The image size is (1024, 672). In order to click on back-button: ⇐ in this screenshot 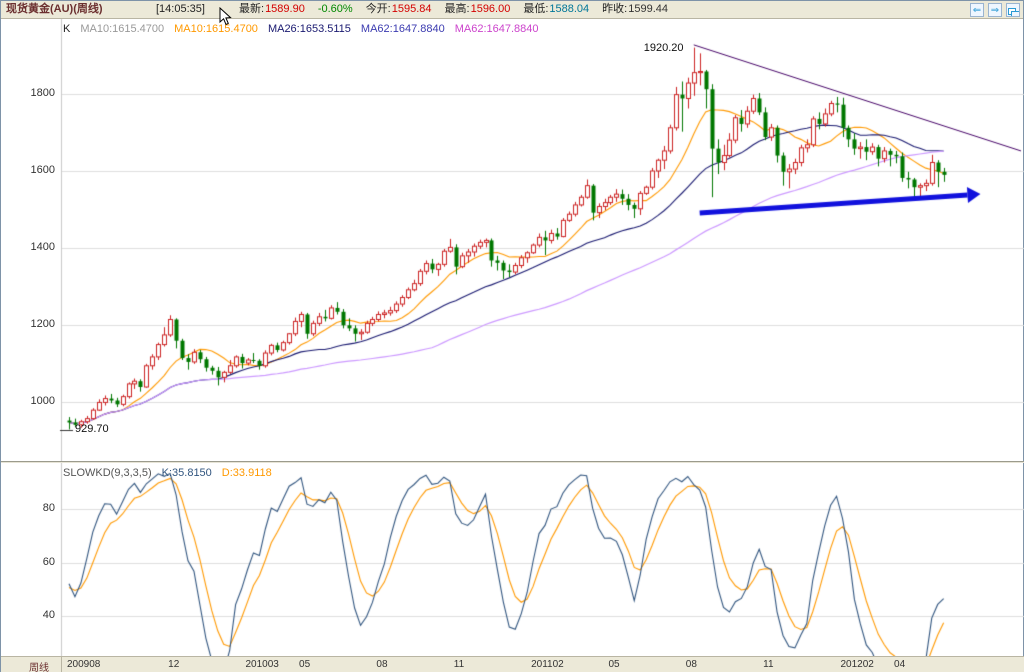, I will do `click(977, 10)`.